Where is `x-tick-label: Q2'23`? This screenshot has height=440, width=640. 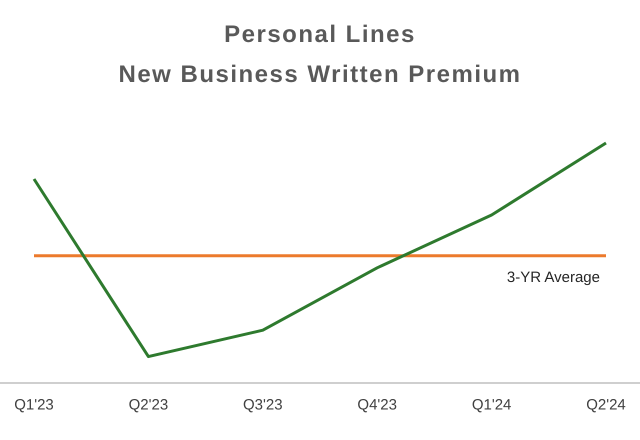 x-tick-label: Q2'23 is located at coordinates (148, 405).